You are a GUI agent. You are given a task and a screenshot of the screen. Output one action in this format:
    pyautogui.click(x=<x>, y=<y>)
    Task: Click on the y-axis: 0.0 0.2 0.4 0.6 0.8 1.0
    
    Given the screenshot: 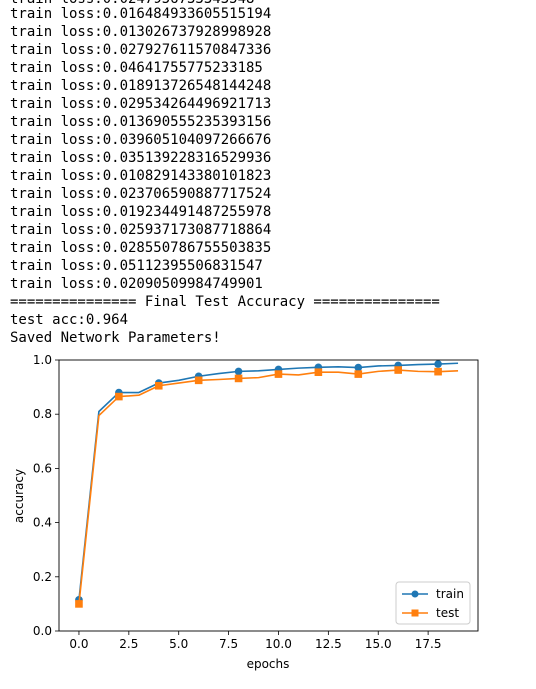 What is the action you would take?
    pyautogui.click(x=46, y=495)
    